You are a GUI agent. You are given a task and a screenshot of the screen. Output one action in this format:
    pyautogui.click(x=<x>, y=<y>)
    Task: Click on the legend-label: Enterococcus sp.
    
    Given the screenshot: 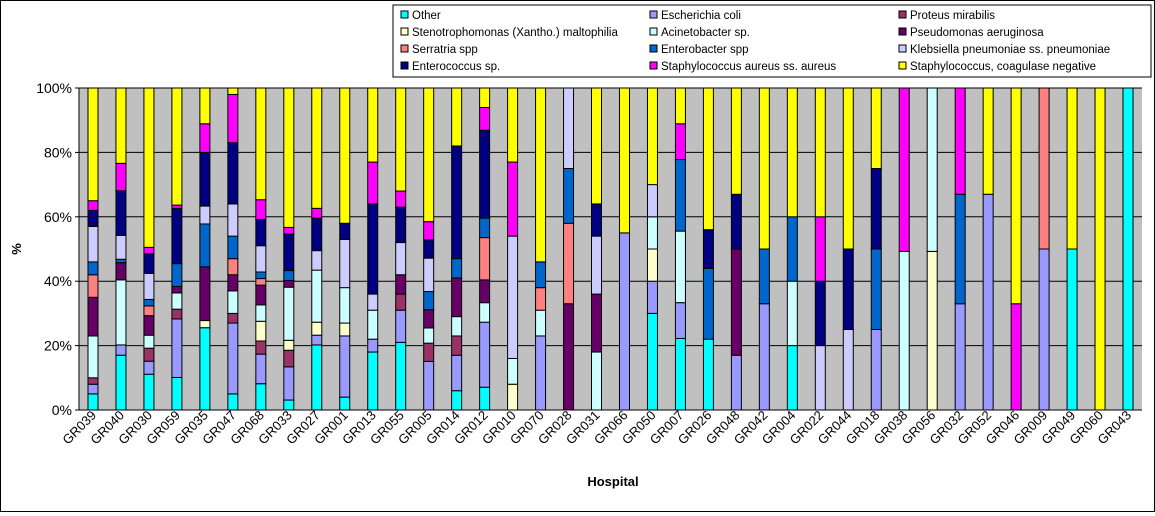 What is the action you would take?
    pyautogui.click(x=456, y=67)
    